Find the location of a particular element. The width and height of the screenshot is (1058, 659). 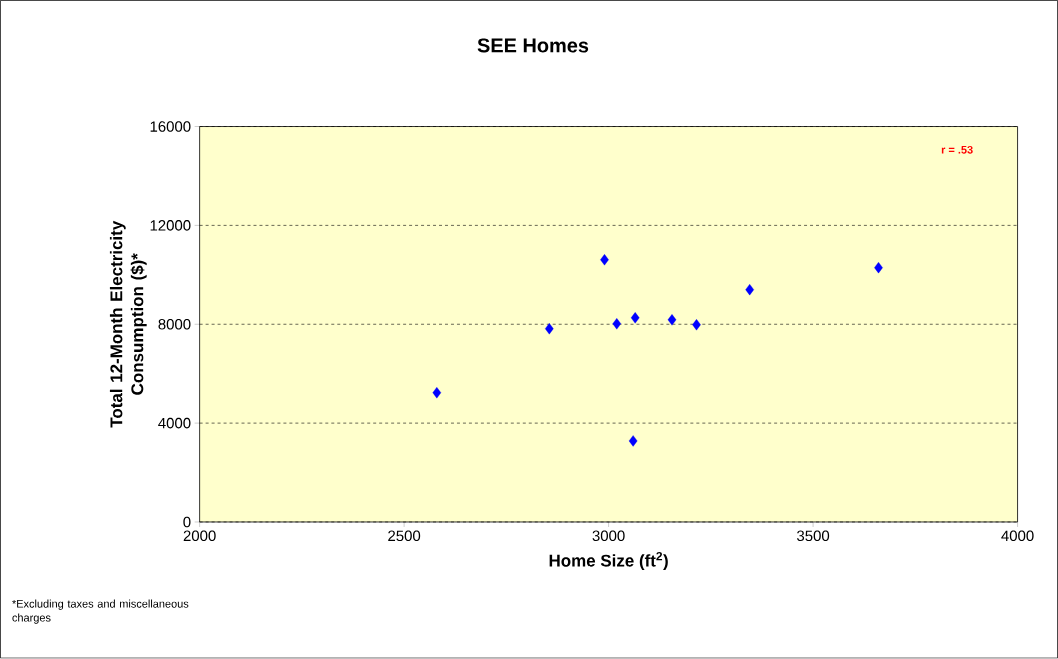

x-tick-label: 4000 is located at coordinates (1017, 536).